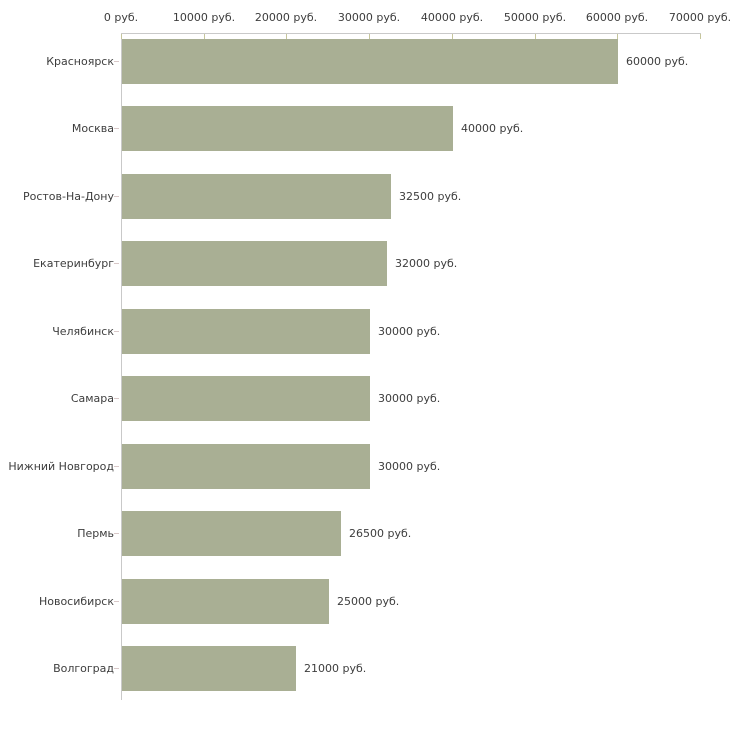  I want to click on value-label: 60000 руб., so click(657, 61).